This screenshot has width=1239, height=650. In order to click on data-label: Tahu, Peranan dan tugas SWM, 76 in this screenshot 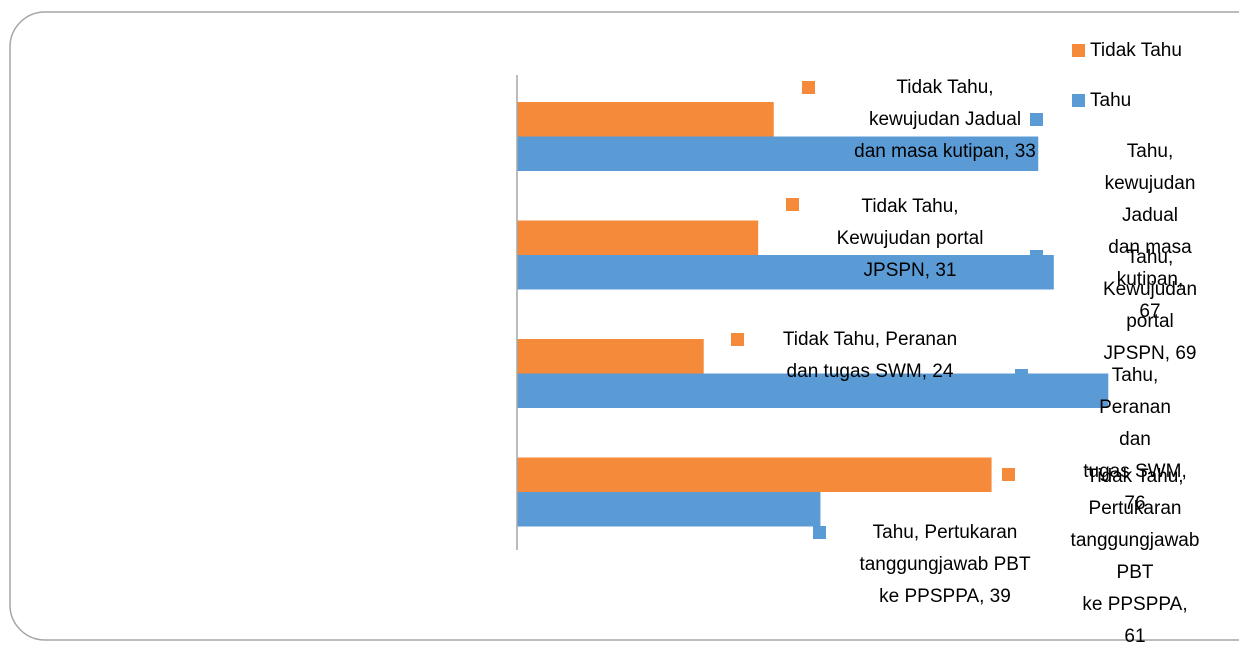, I will do `click(1135, 439)`.